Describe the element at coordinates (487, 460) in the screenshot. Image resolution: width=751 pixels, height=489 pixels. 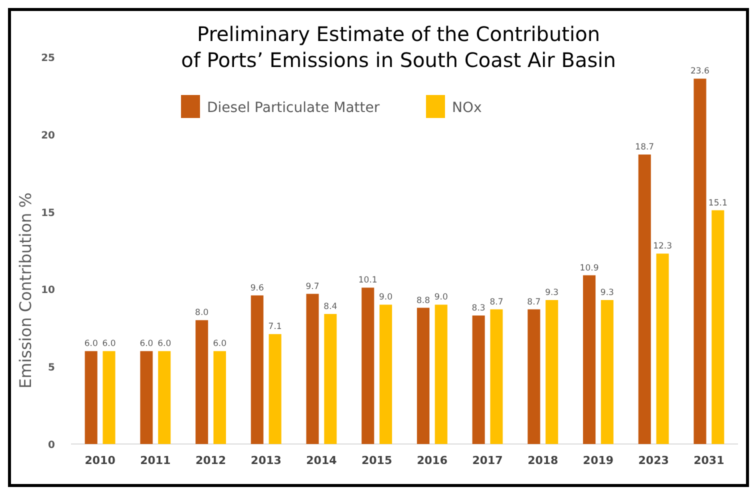
I see `x-tick-label: 2017` at that location.